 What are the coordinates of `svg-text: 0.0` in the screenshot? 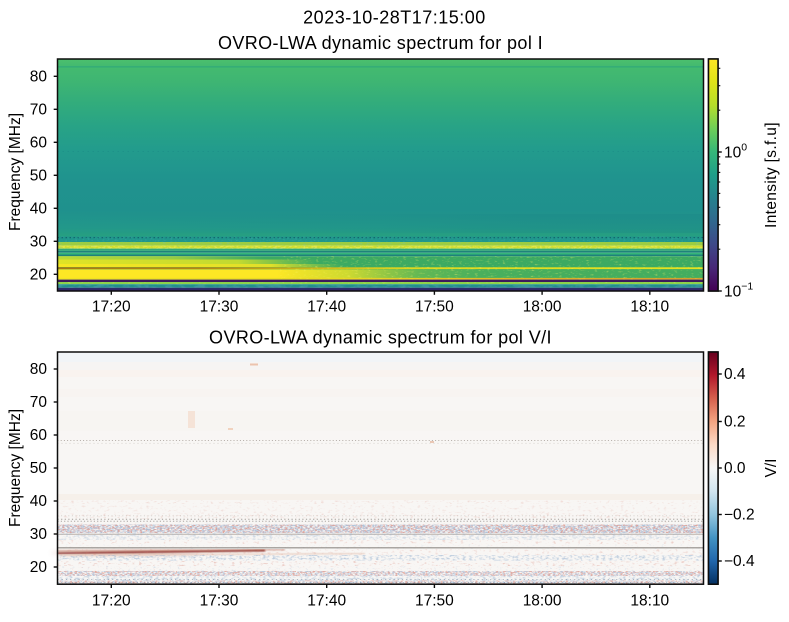 It's located at (735, 468).